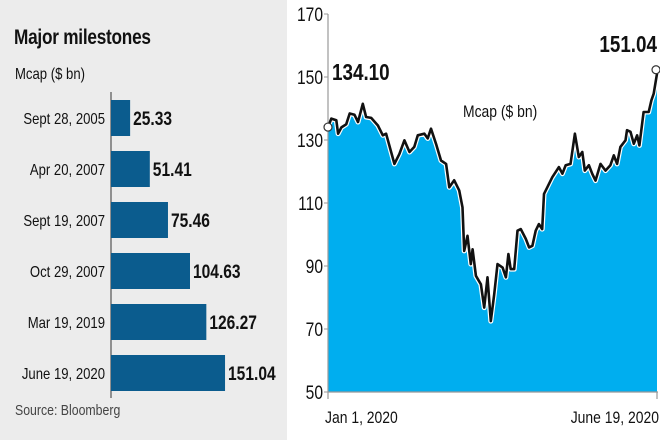 The width and height of the screenshot is (660, 440). I want to click on bar-value-label: 25.33, so click(152, 119).